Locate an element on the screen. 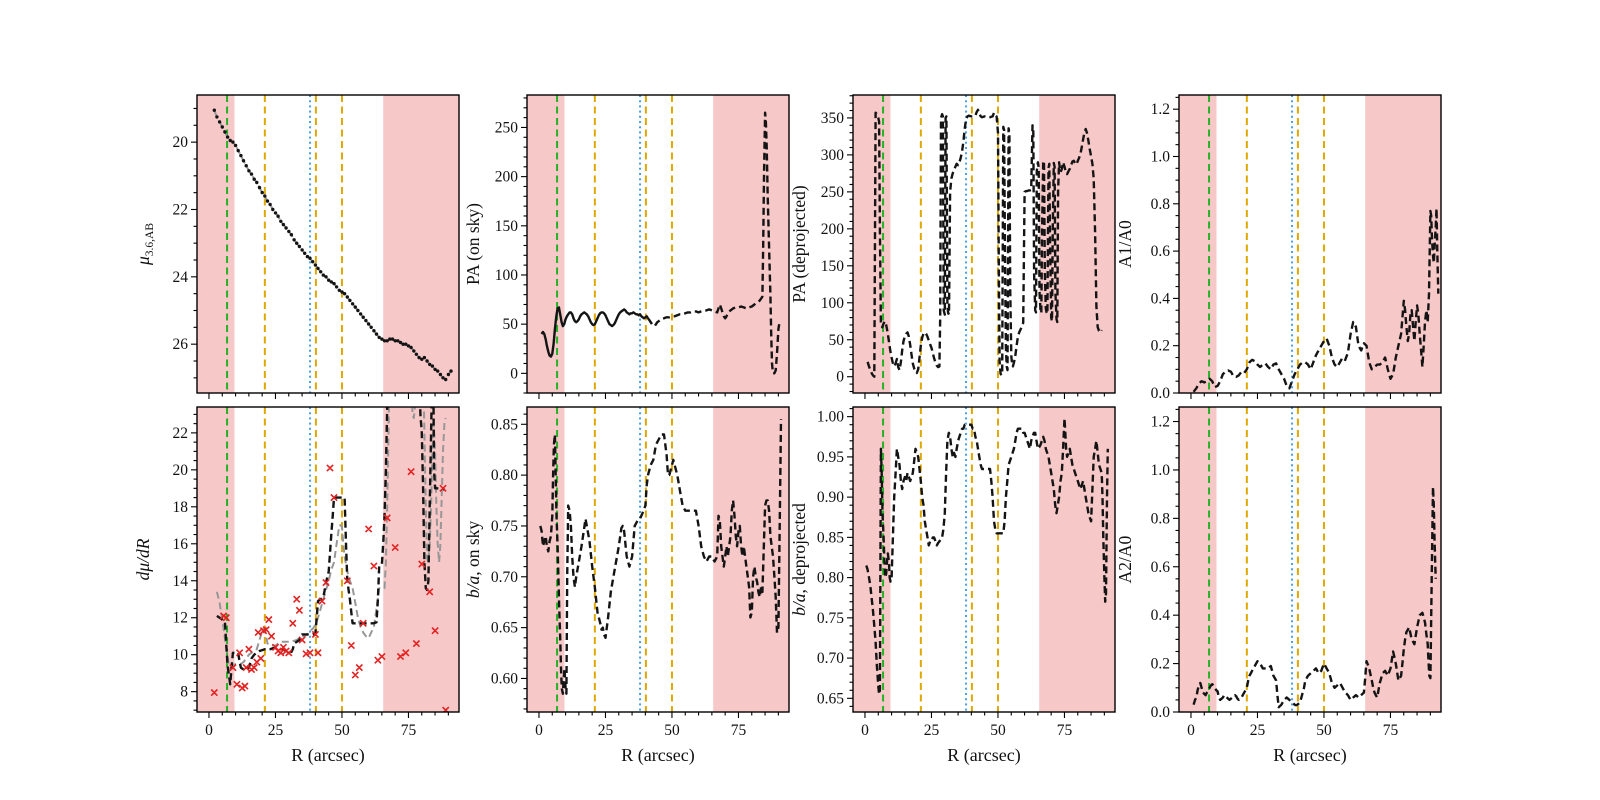 The height and width of the screenshot is (800, 1600). y-axis-label: PA (on sky) is located at coordinates (473, 244).